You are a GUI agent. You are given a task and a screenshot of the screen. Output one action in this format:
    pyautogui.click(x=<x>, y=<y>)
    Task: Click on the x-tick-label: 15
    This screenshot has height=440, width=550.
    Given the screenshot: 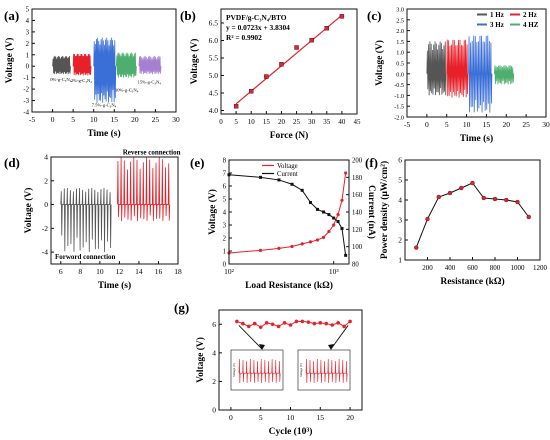 What is the action you would take?
    pyautogui.click(x=115, y=119)
    